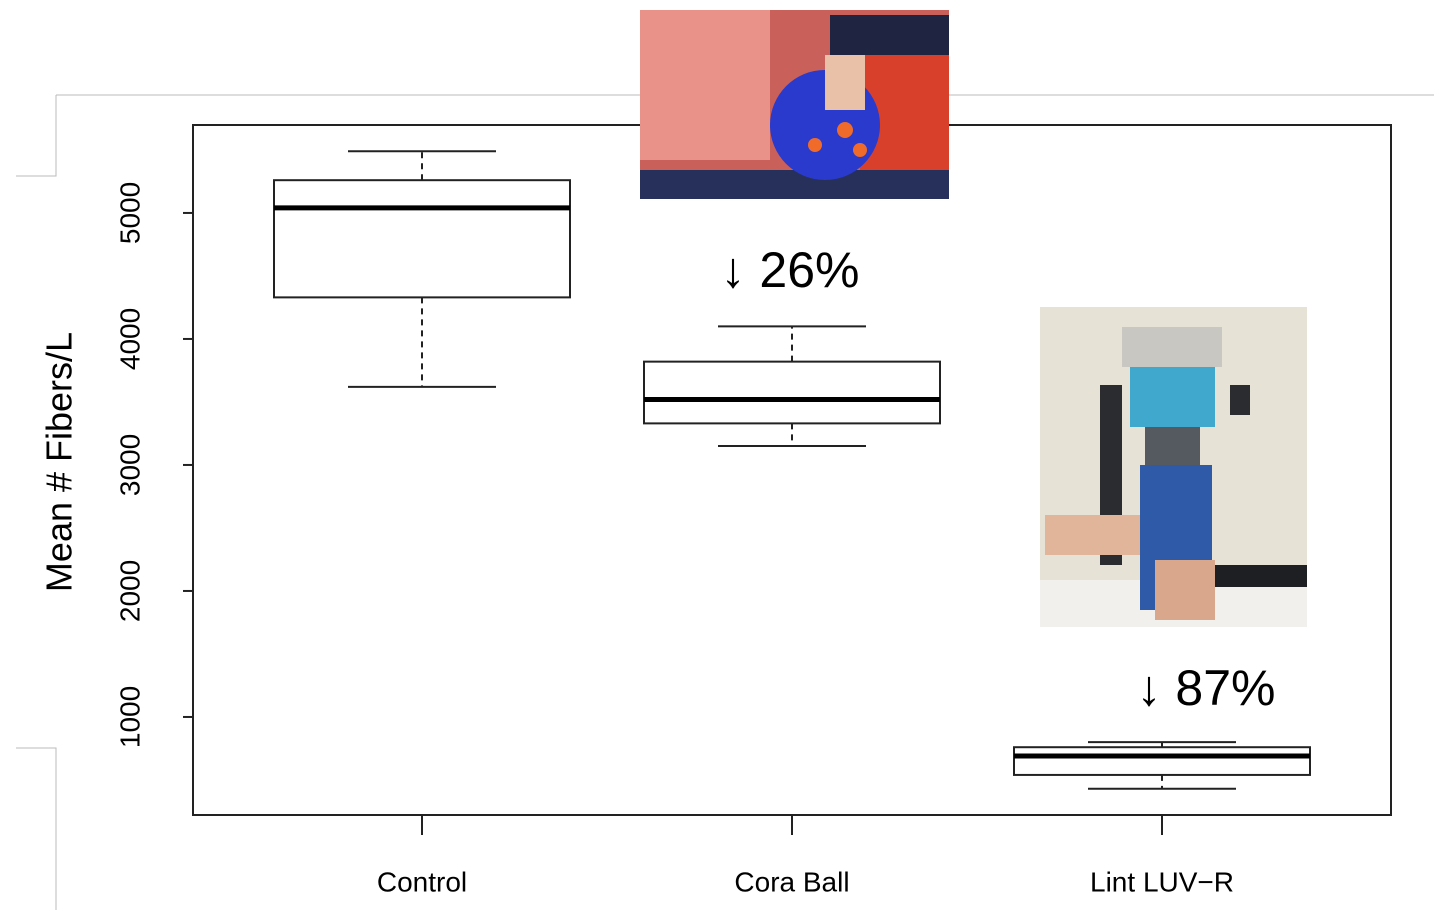 The height and width of the screenshot is (915, 1434). Describe the element at coordinates (1162, 881) in the screenshot. I see `x-tick-label: Lint LUV−R` at that location.